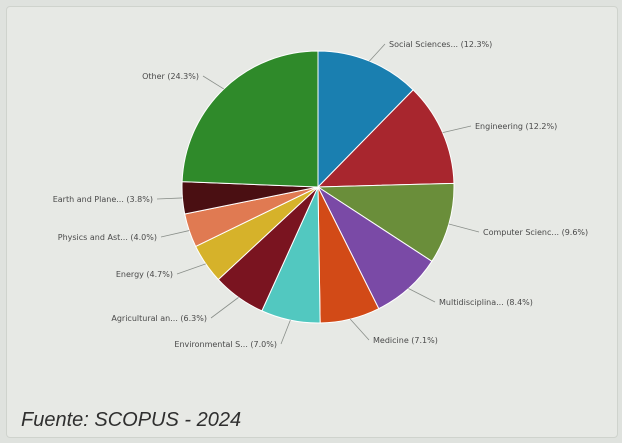  What do you see at coordinates (170, 76) in the screenshot?
I see `slice-label: Other (24.3%)` at bounding box center [170, 76].